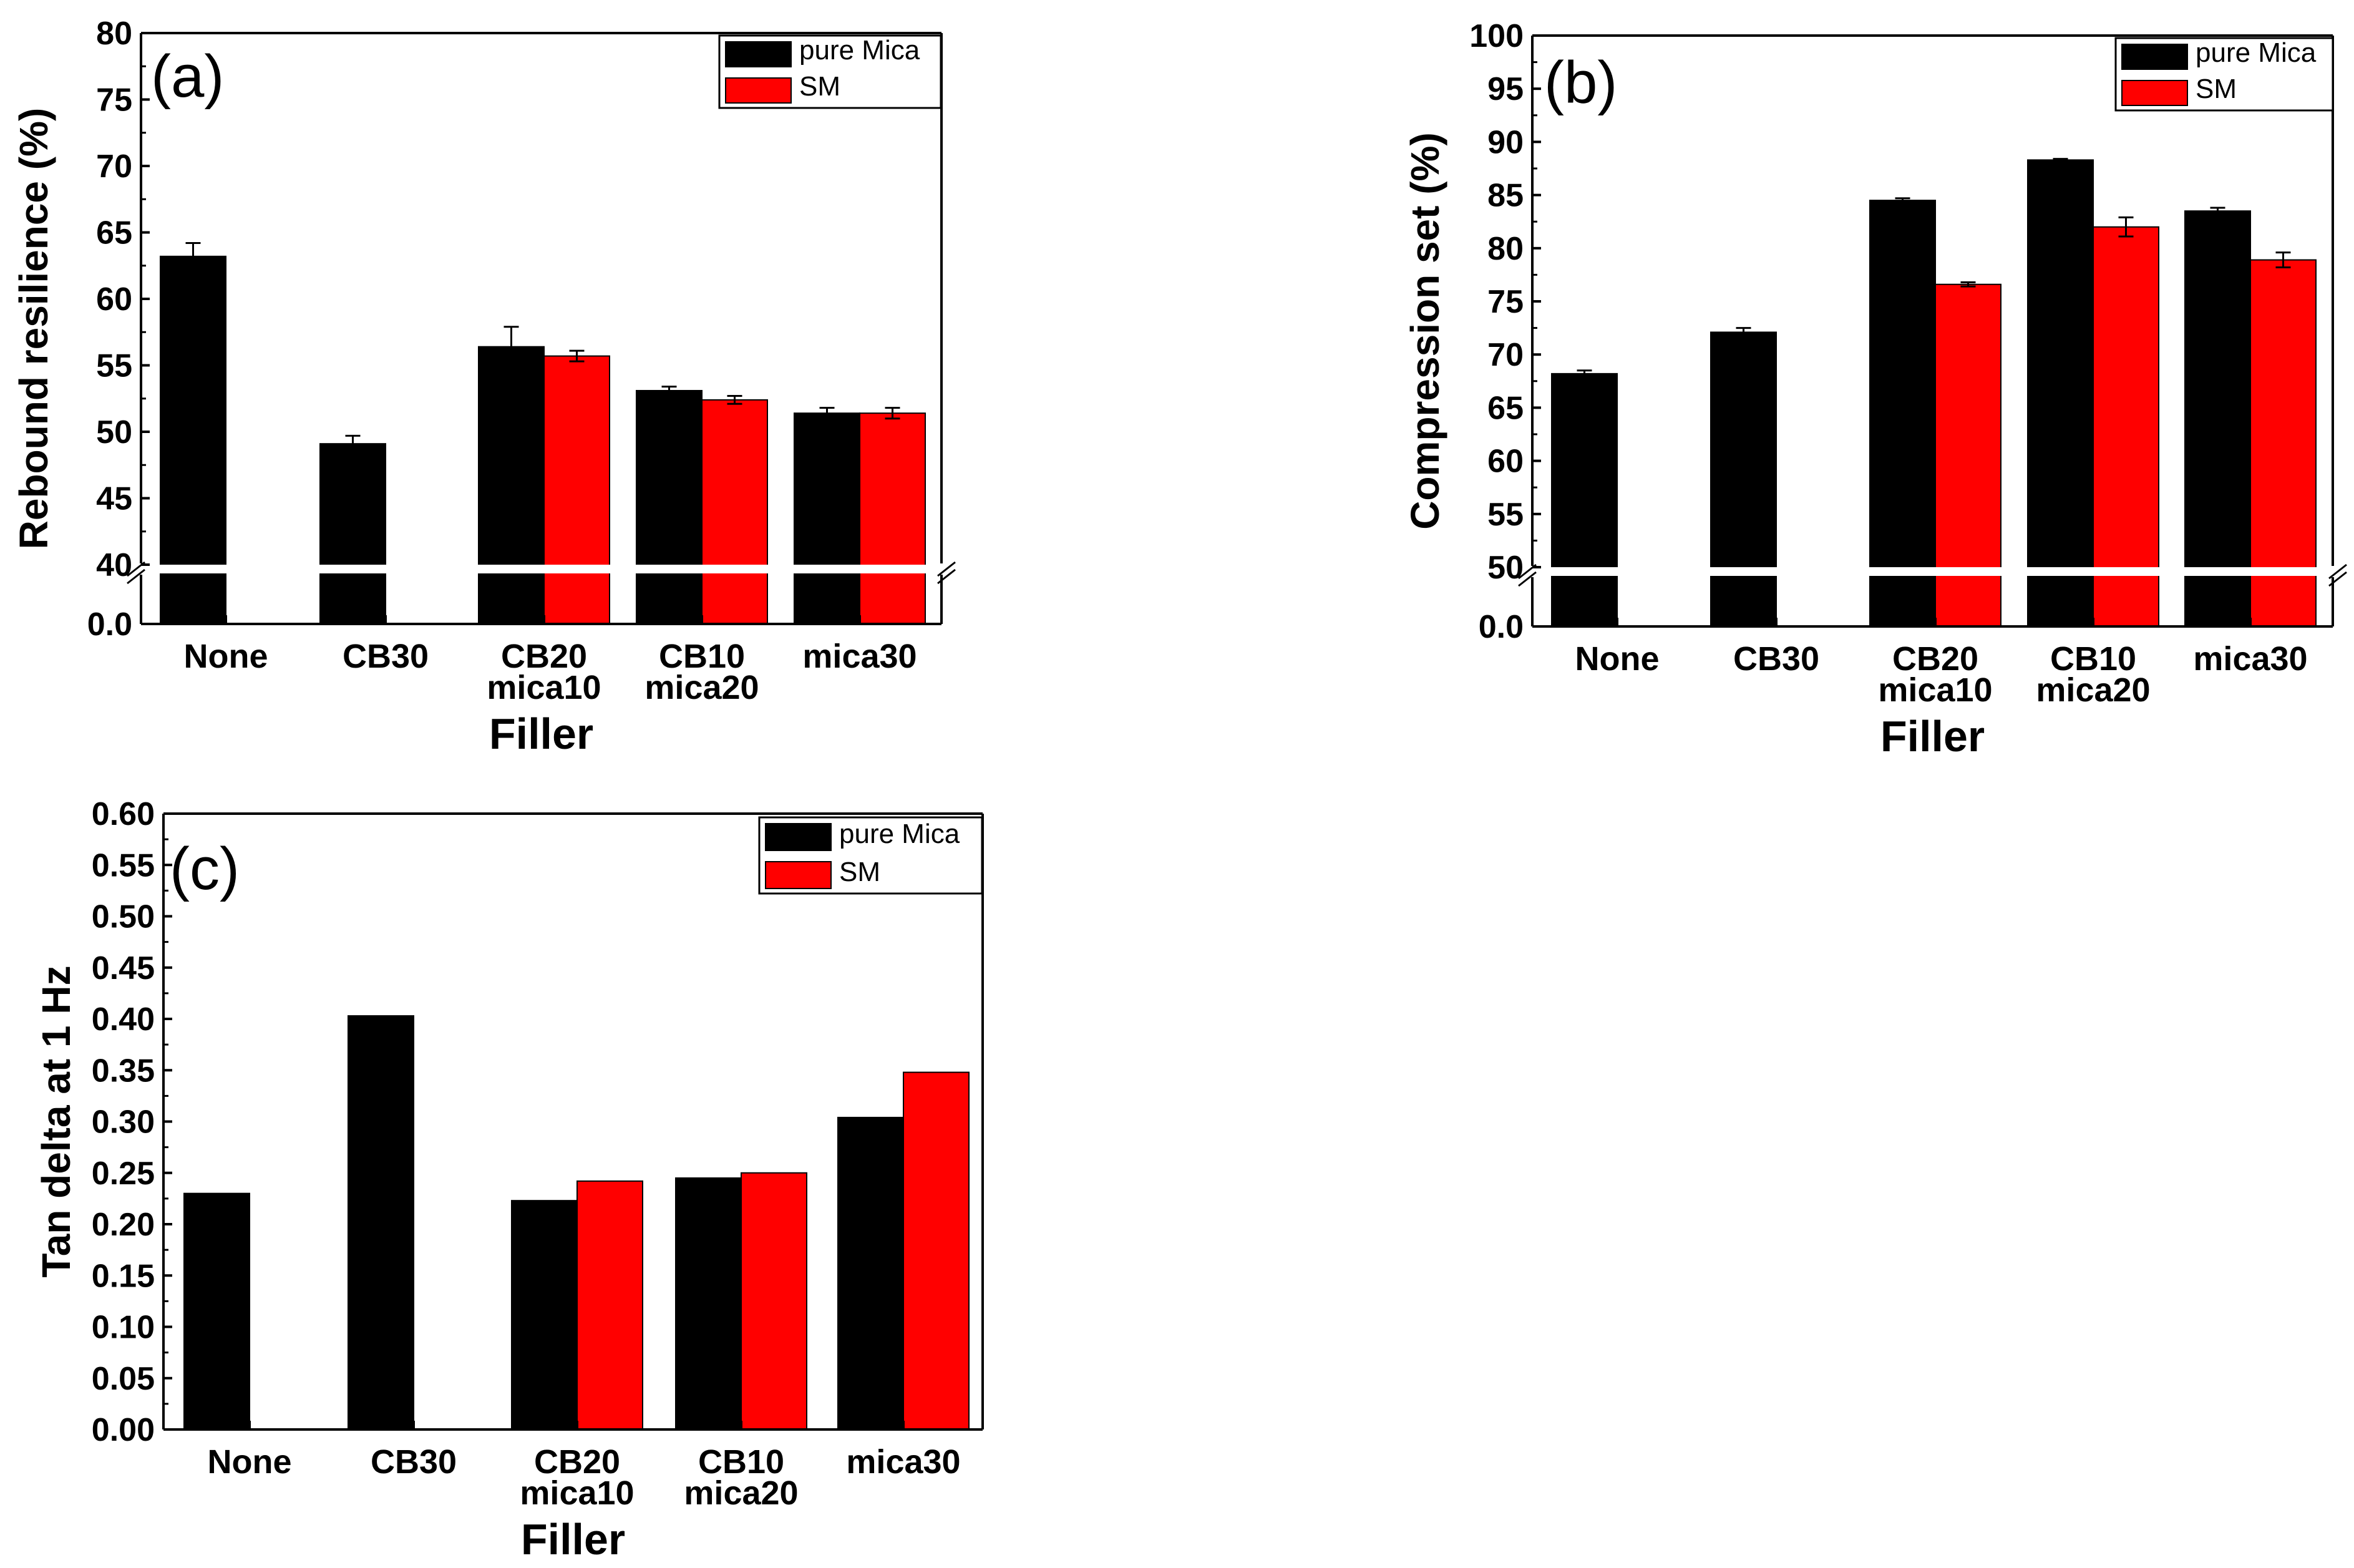 This screenshot has width=2354, height=1568. I want to click on y-tick-label: 100, so click(1496, 36).